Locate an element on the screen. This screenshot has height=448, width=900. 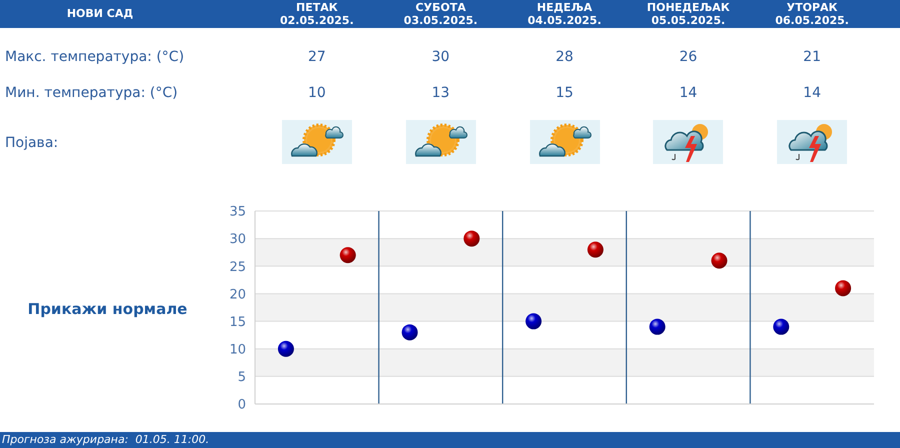
data-label: 26 is located at coordinates (688, 57).